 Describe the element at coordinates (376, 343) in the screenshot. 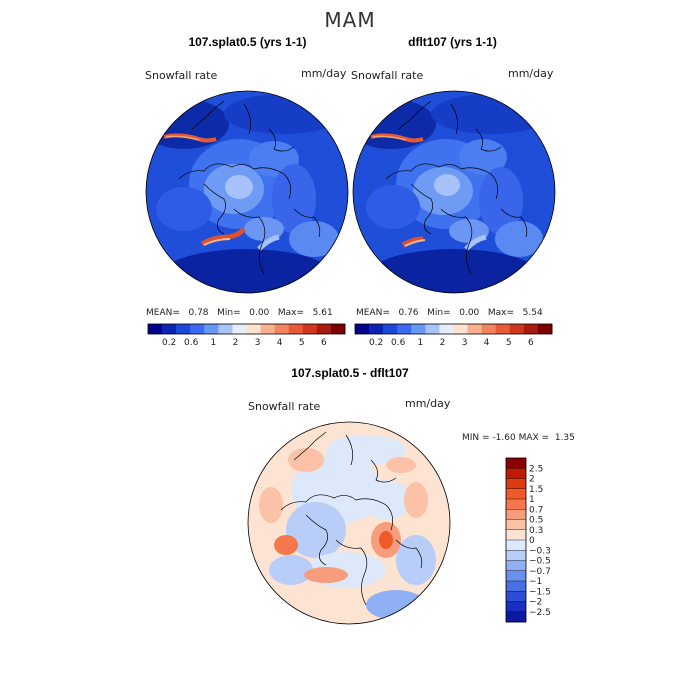

I see `panel2-colorbar-tick-label: 0.2` at that location.